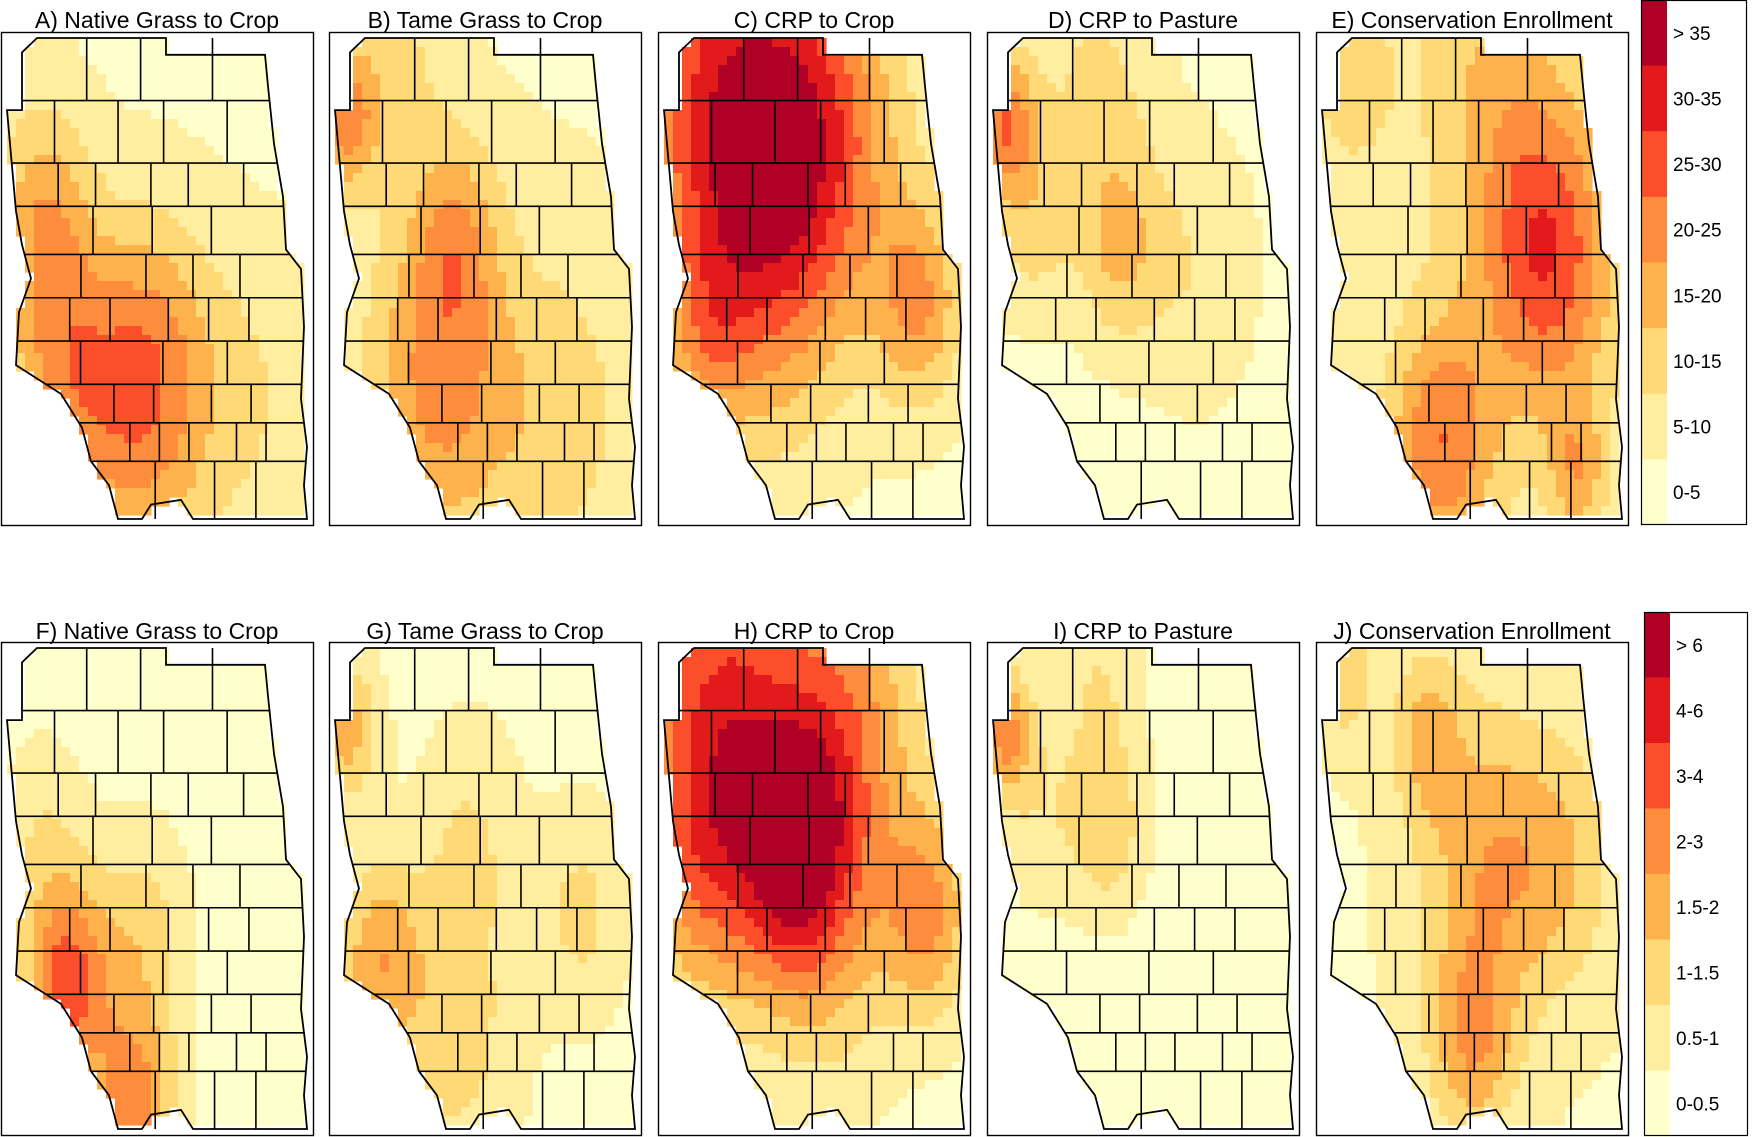 The image size is (1757, 1137). Describe the element at coordinates (1697, 1104) in the screenshot. I see `legend-label: 0-0.5` at that location.